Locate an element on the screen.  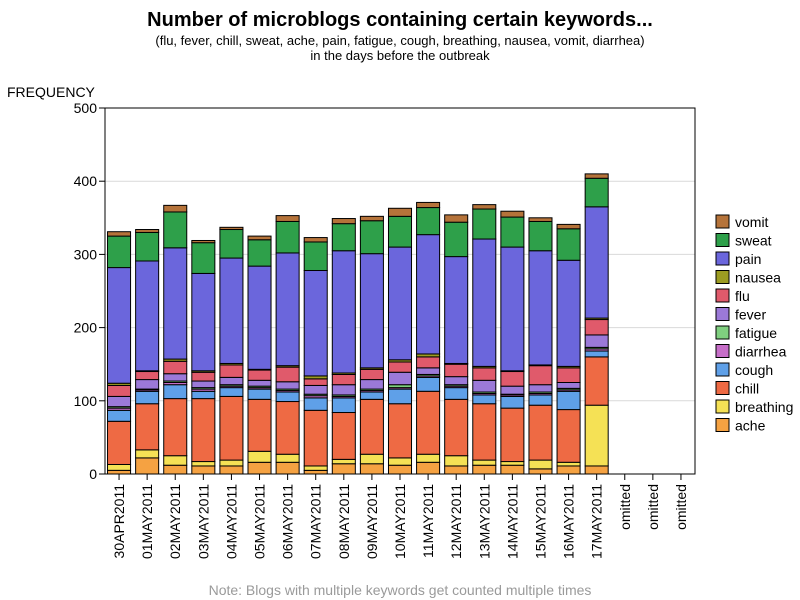
legend-swatch-nausea is located at coordinates (722, 277).